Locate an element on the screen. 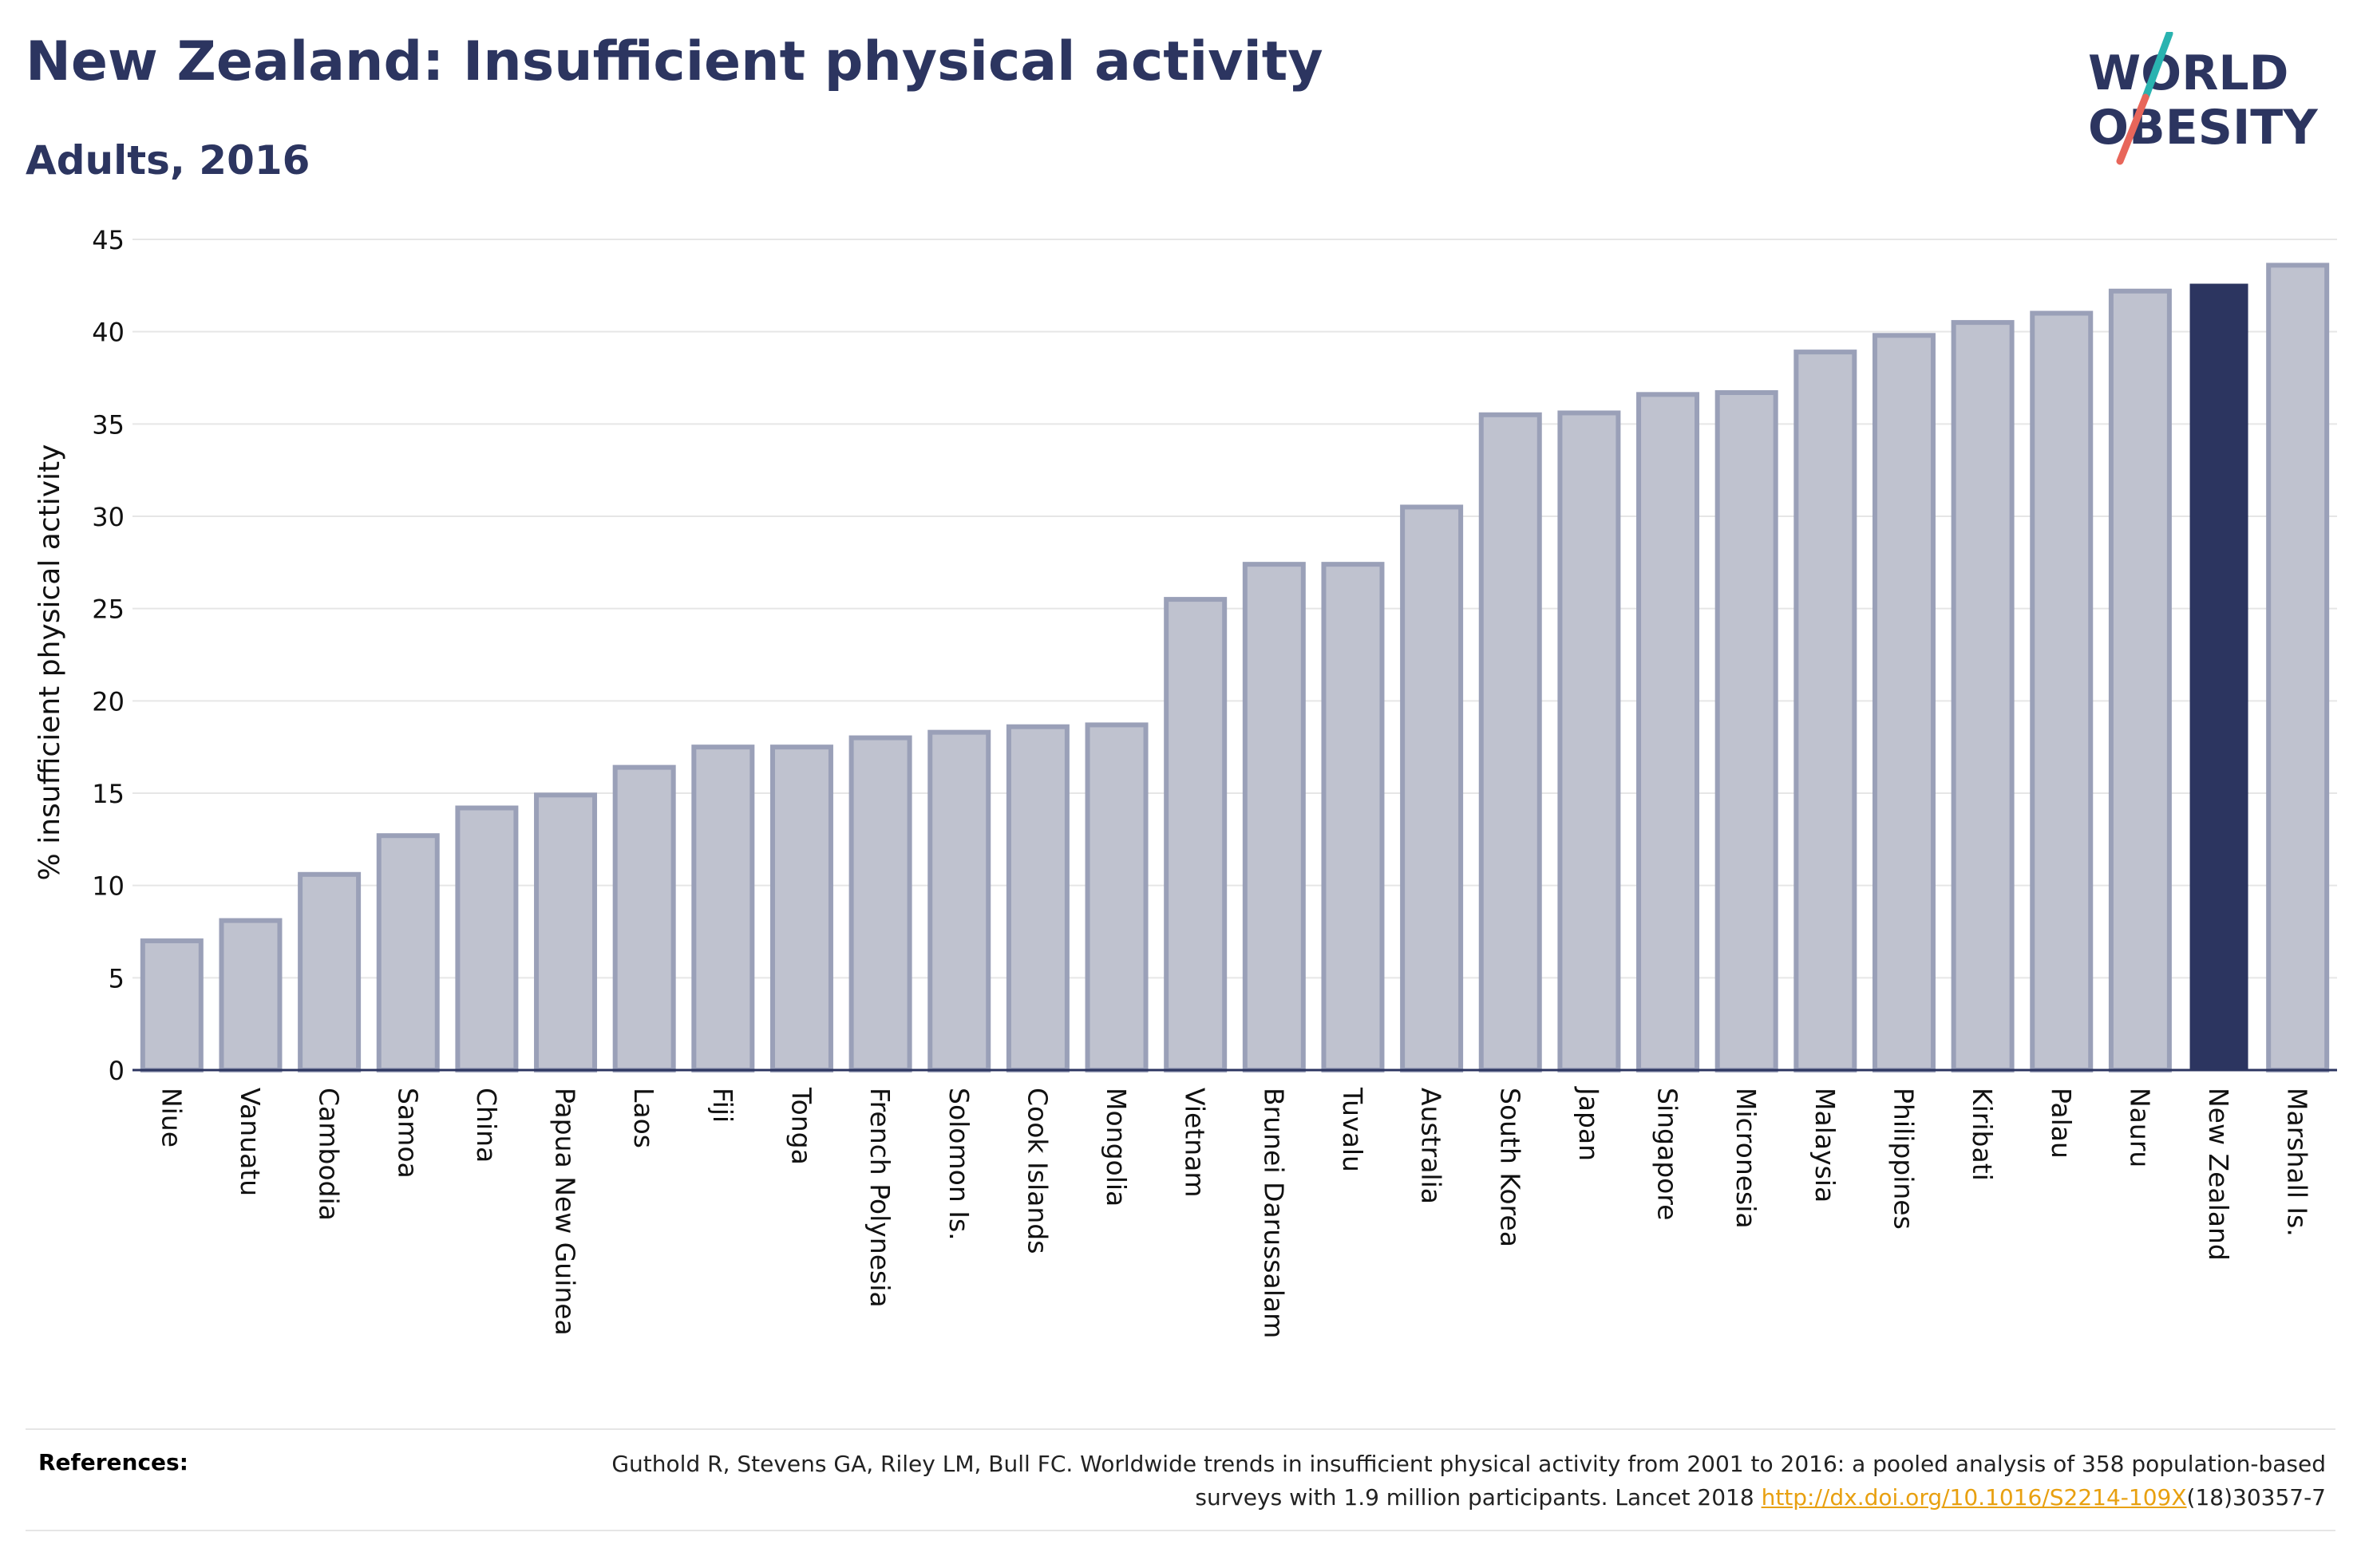 The height and width of the screenshot is (1568, 2361). bar-cambodia is located at coordinates (330, 971).